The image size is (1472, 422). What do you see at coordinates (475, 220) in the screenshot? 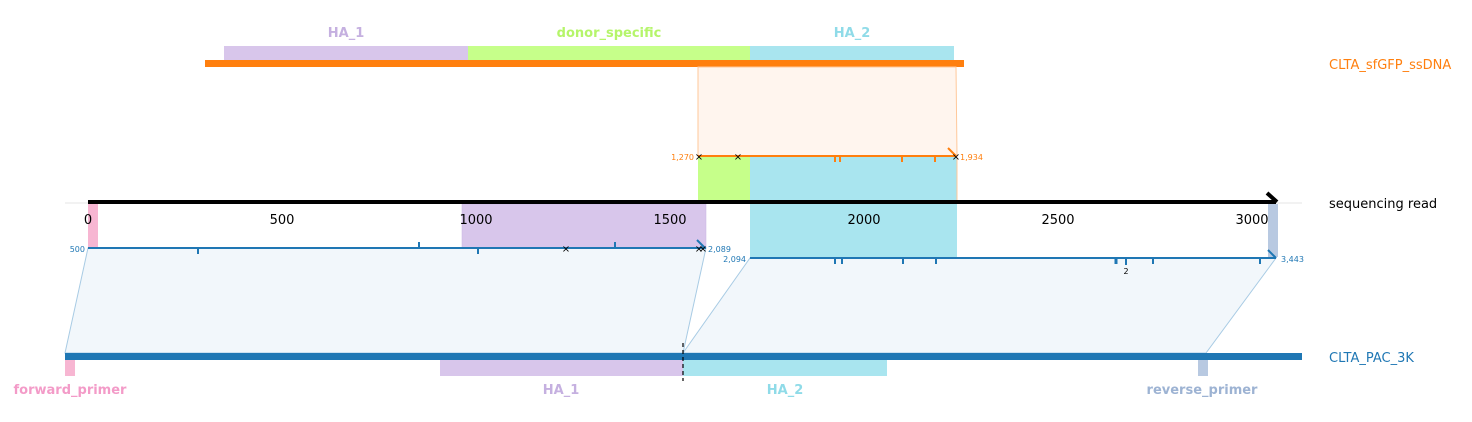
I see `axis-tick-label: 1000` at bounding box center [475, 220].